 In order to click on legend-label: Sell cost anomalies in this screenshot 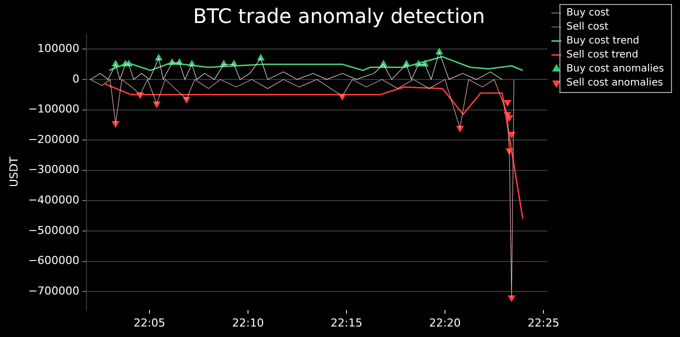, I will do `click(614, 83)`.